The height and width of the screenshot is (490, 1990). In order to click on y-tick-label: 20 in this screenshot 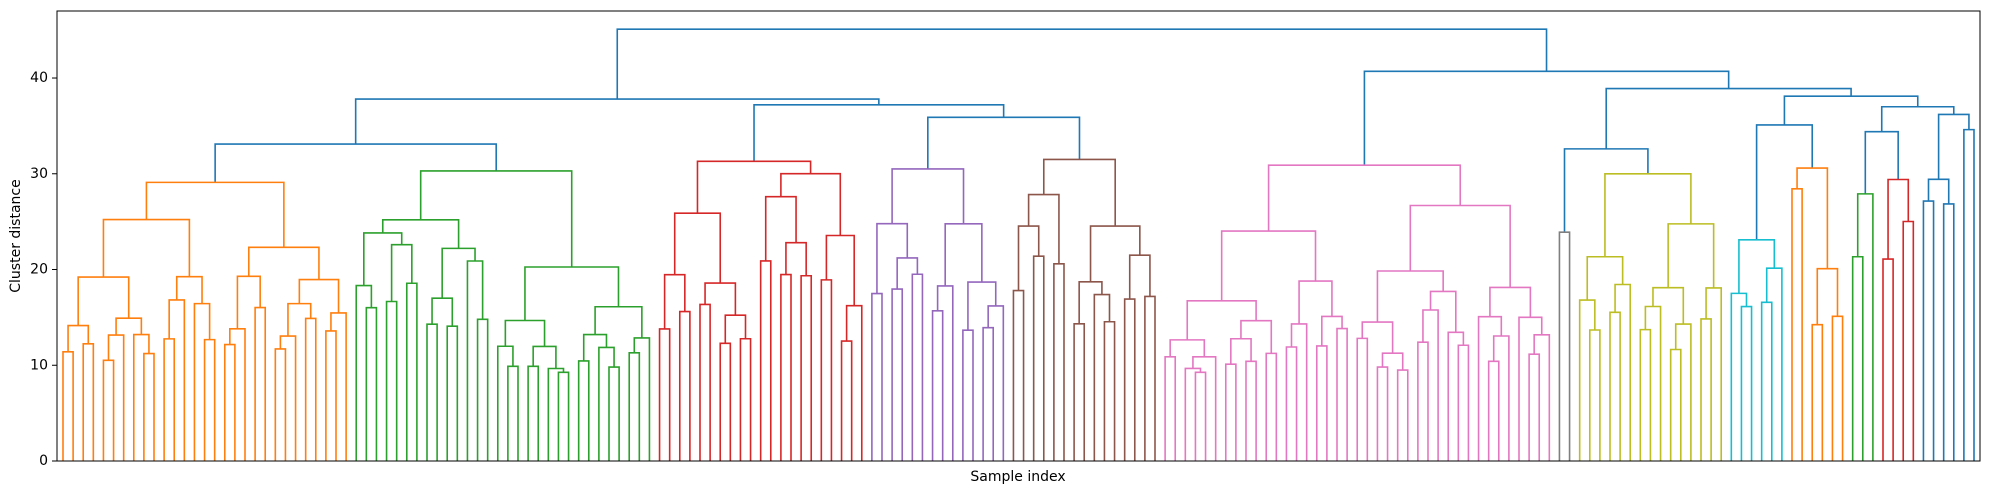, I will do `click(39, 270)`.